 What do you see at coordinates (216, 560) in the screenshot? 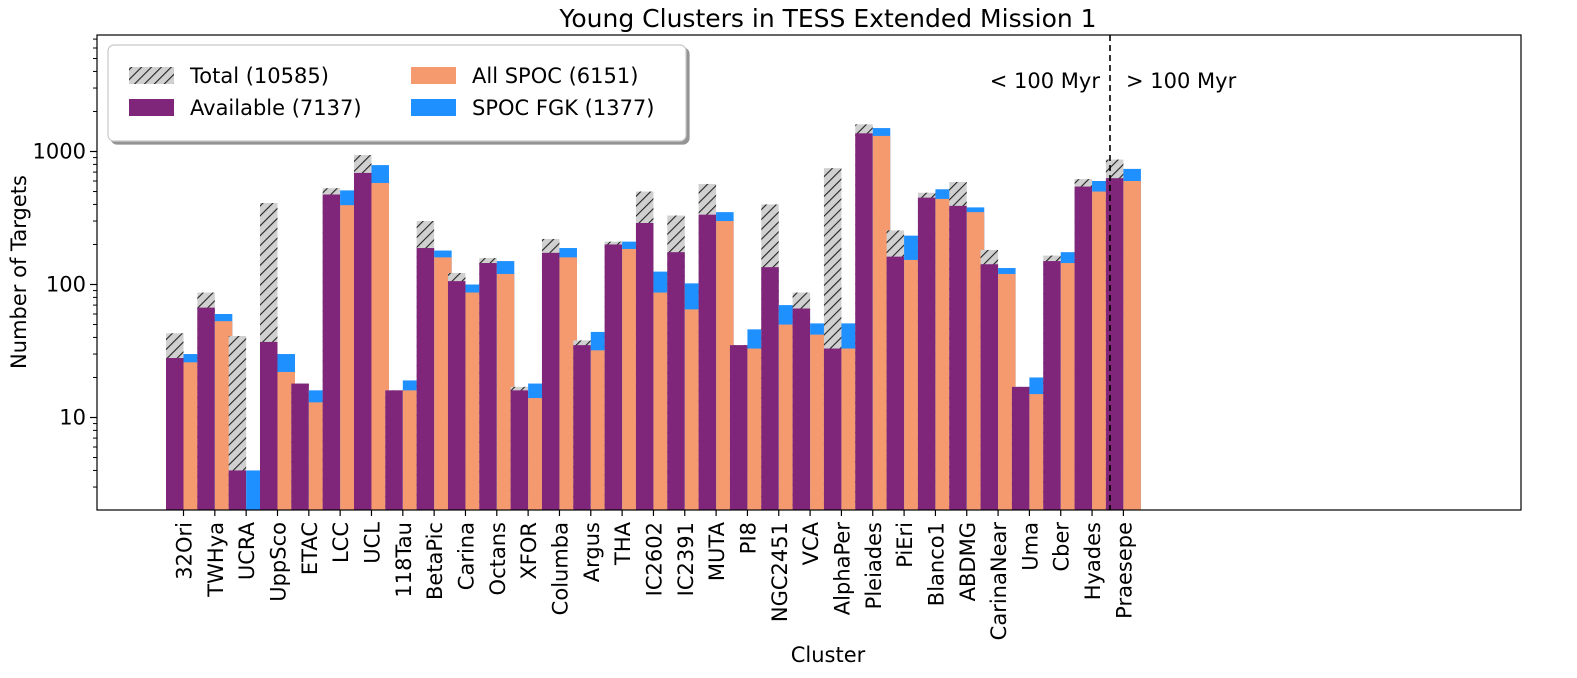
I see `x-tick-label: TWHya` at bounding box center [216, 560].